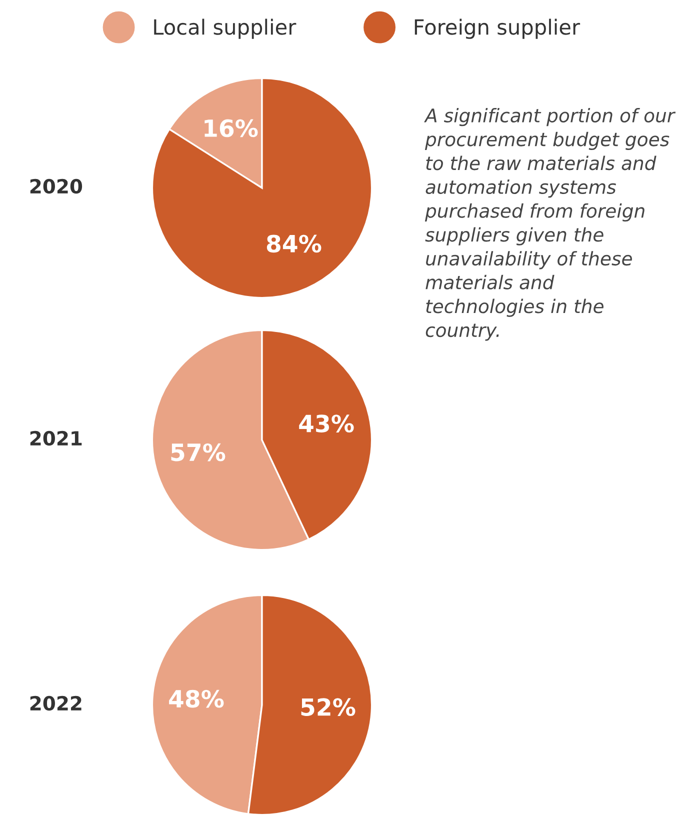 Image resolution: width=678 pixels, height=819 pixels. I want to click on data-label: 84%, so click(294, 243).